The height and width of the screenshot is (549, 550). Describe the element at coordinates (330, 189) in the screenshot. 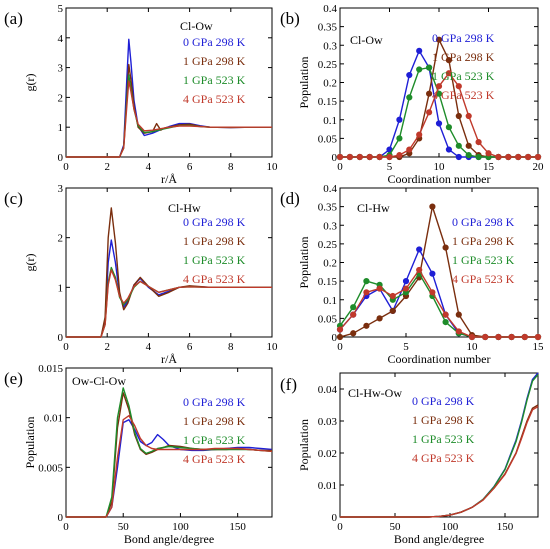

I see `y-tick-label: 0.4` at that location.